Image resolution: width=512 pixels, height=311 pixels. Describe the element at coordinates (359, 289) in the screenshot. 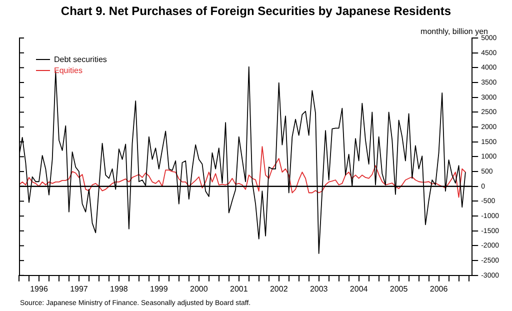

I see `x-tick-label: 2004` at that location.